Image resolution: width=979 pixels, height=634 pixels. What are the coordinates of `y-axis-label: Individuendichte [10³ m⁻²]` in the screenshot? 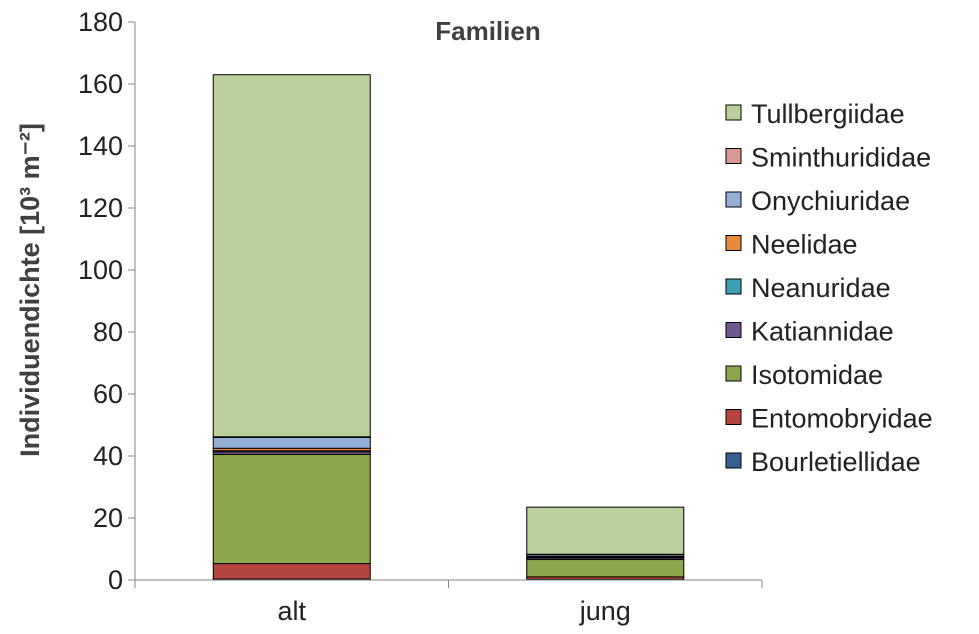 It's located at (30, 290).